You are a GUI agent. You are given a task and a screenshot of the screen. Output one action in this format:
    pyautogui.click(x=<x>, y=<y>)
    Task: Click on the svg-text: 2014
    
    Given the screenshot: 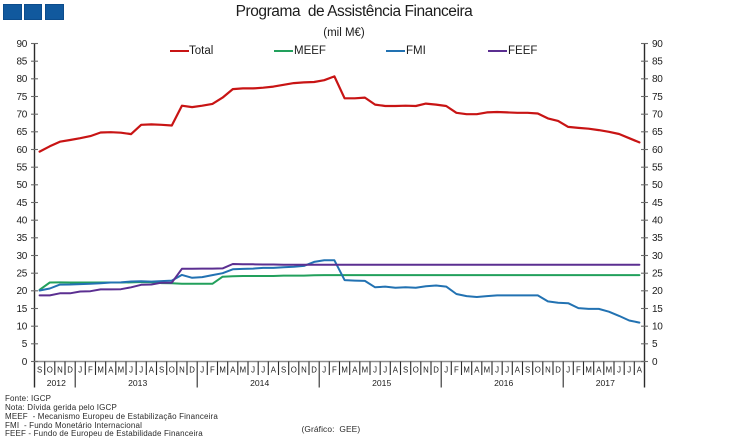 What is the action you would take?
    pyautogui.click(x=259, y=383)
    